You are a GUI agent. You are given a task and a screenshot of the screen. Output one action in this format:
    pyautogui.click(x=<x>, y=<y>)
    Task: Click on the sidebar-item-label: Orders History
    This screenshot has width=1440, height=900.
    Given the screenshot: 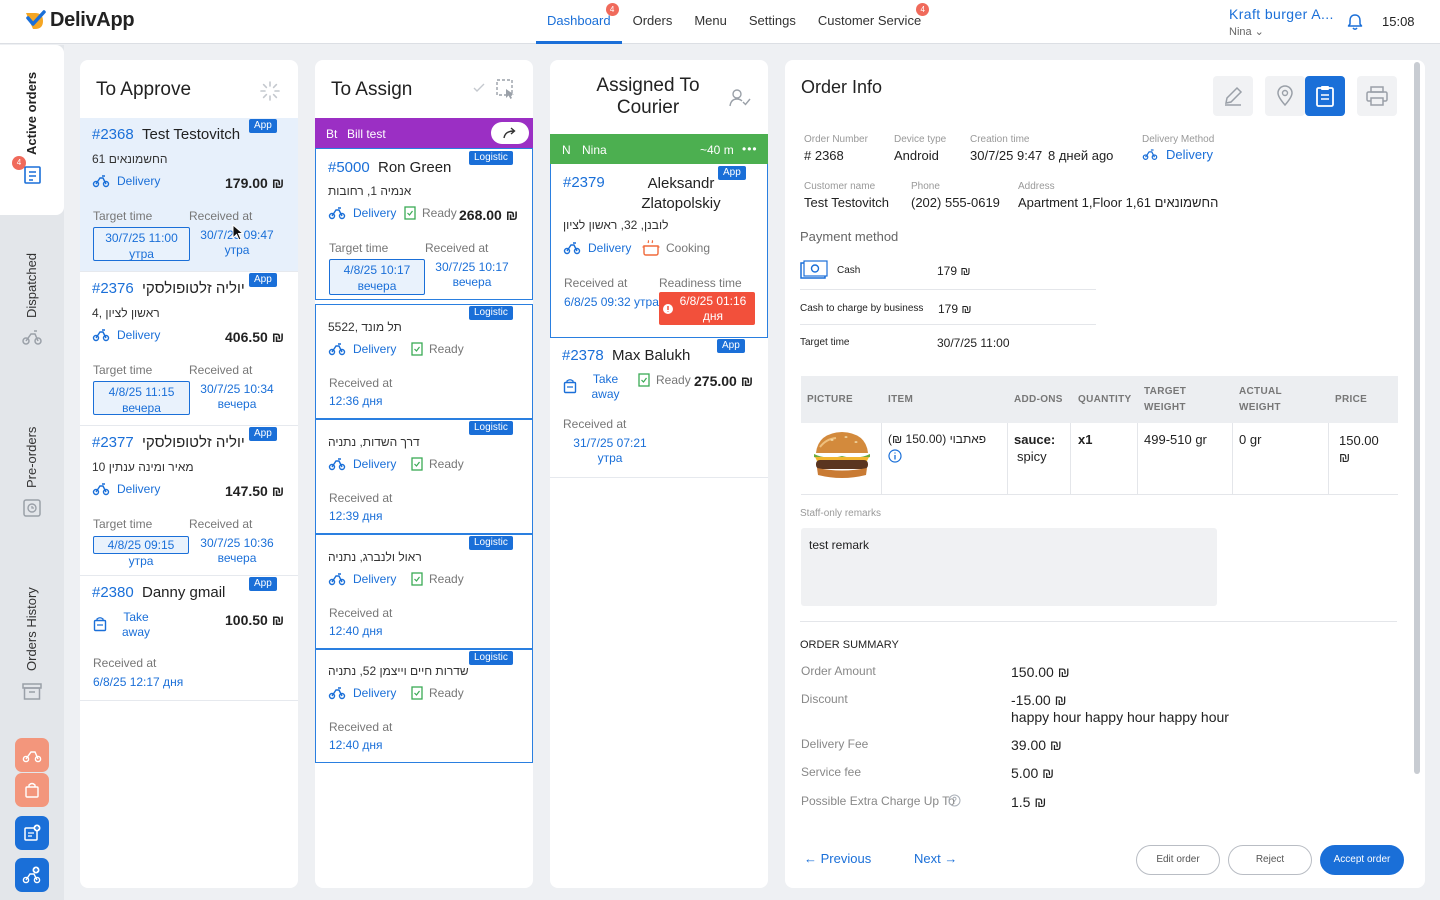 What is the action you would take?
    pyautogui.click(x=31, y=629)
    